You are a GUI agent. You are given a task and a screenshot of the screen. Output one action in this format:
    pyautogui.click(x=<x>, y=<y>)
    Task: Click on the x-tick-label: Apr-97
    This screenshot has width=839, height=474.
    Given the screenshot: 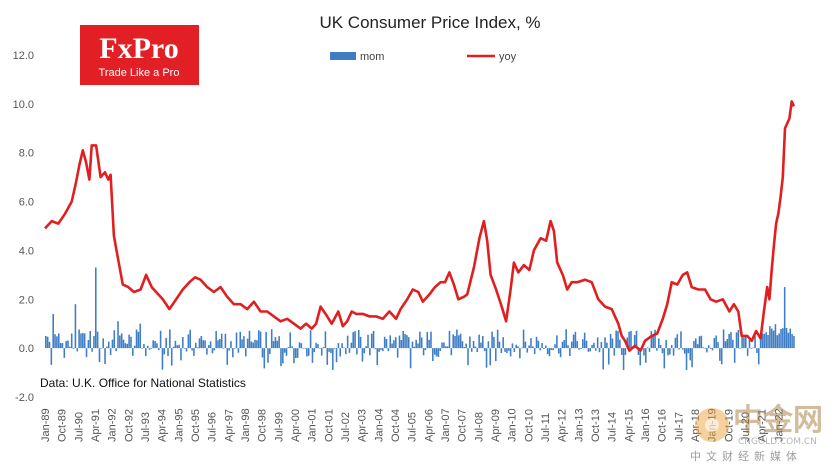 What is the action you would take?
    pyautogui.click(x=229, y=425)
    